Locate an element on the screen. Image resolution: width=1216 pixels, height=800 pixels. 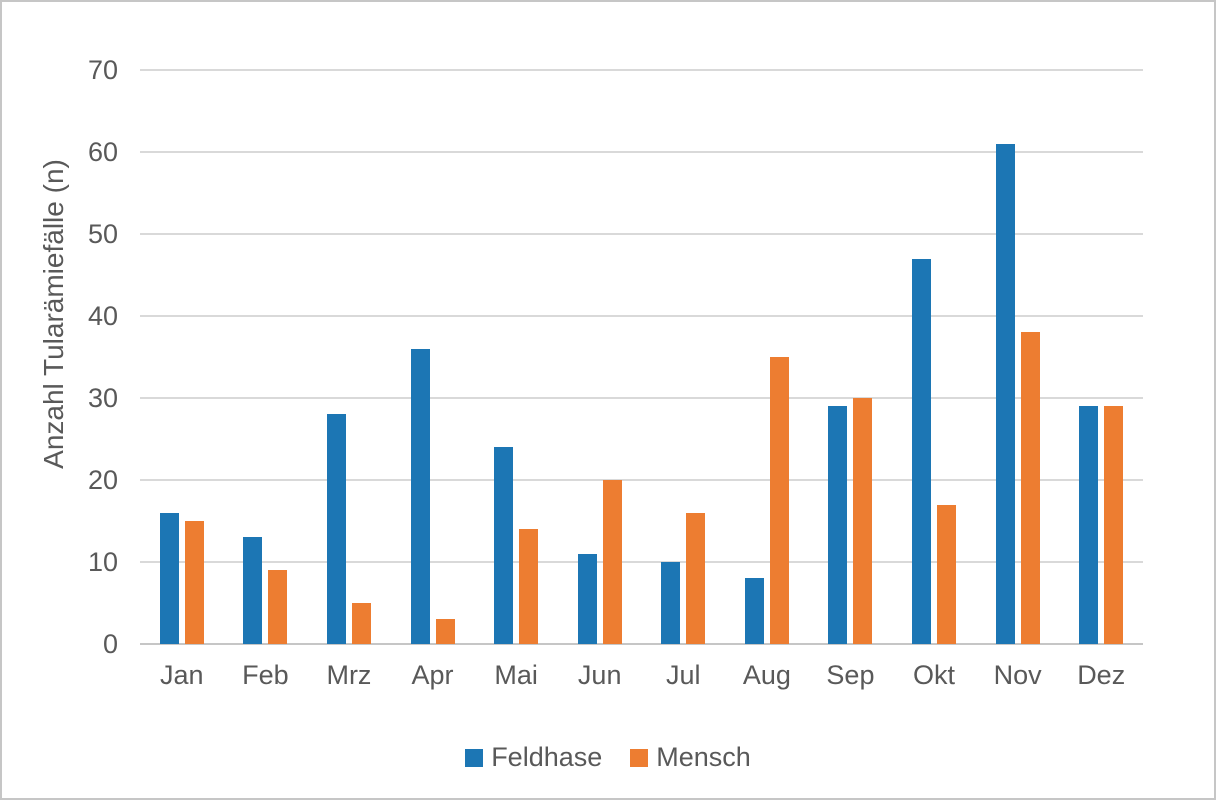
legend-label-feldhase: Feldhase is located at coordinates (547, 757).